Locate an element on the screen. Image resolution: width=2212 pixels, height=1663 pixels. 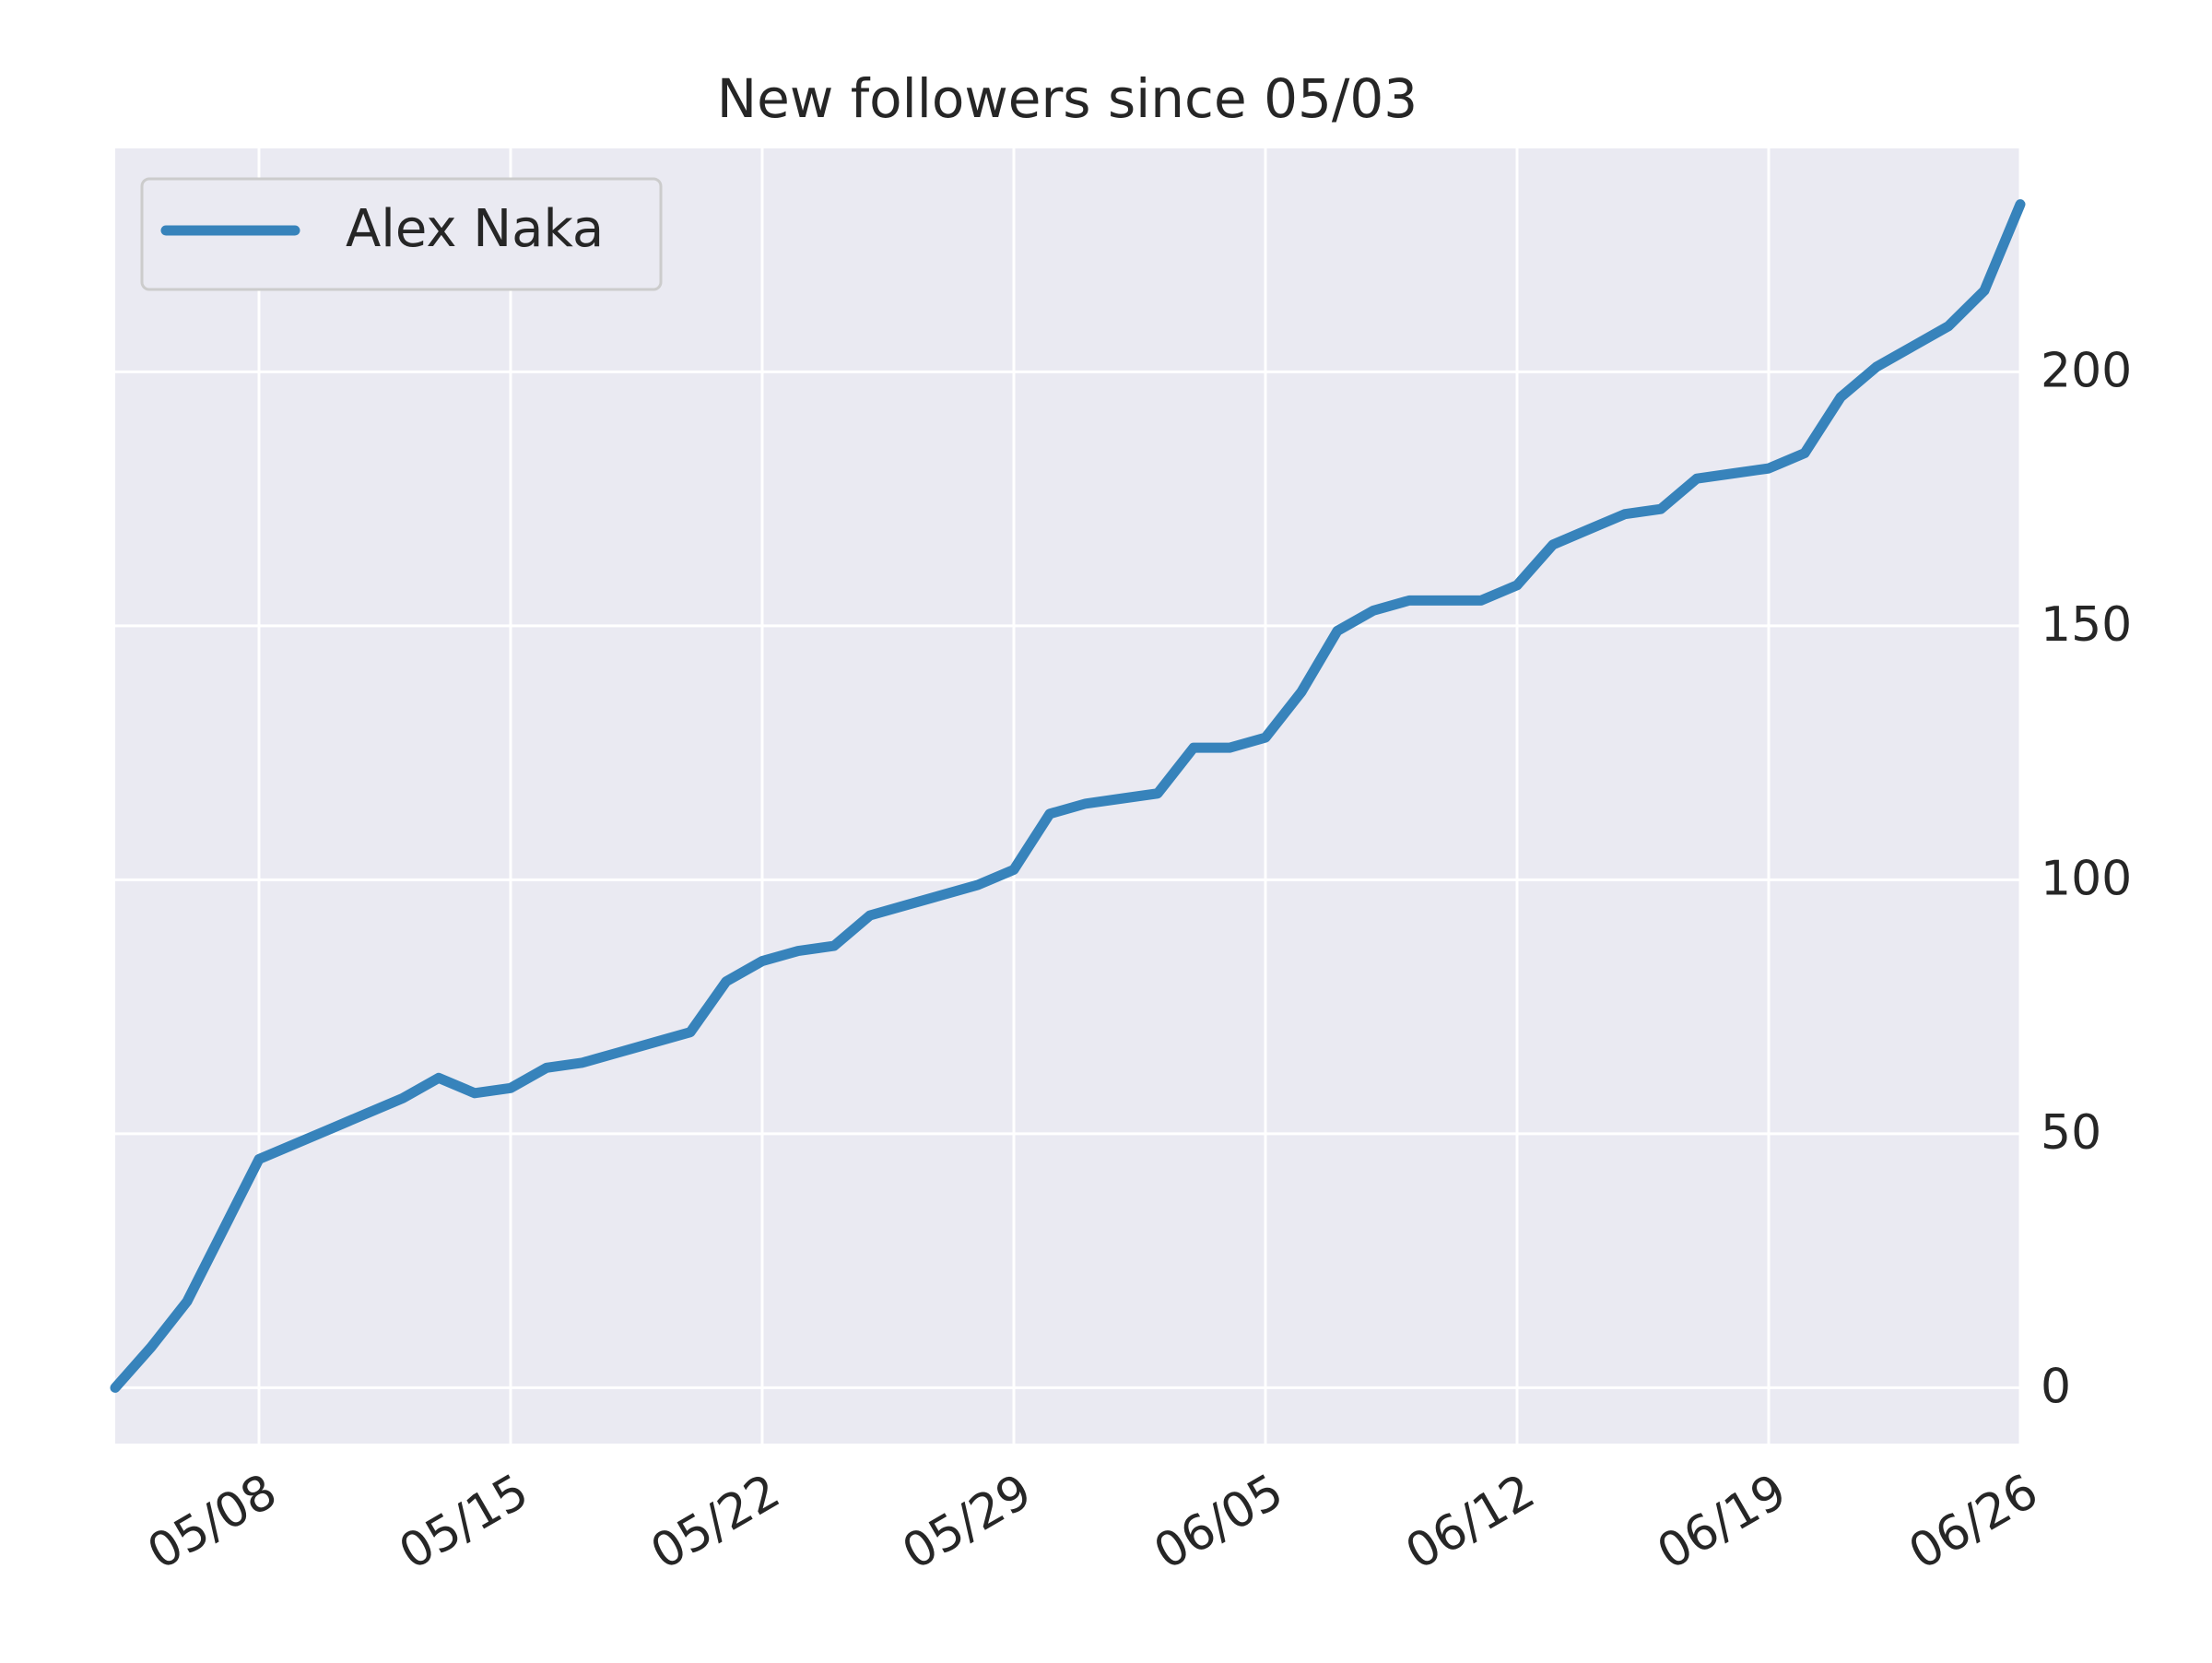
y-tick-label: 50 is located at coordinates (2071, 1133).